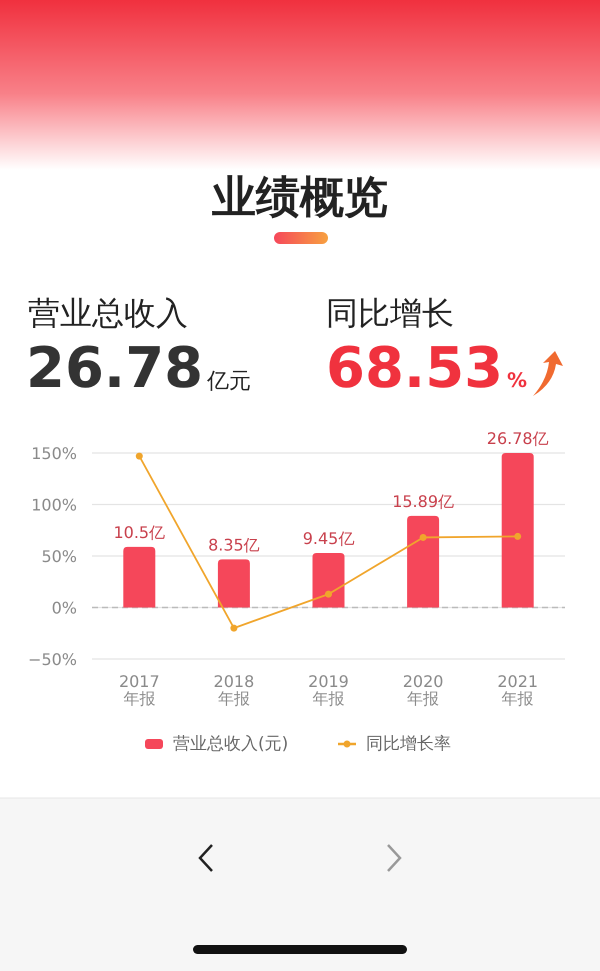 This screenshot has height=971, width=600. I want to click on text: 亿元, so click(229, 382).